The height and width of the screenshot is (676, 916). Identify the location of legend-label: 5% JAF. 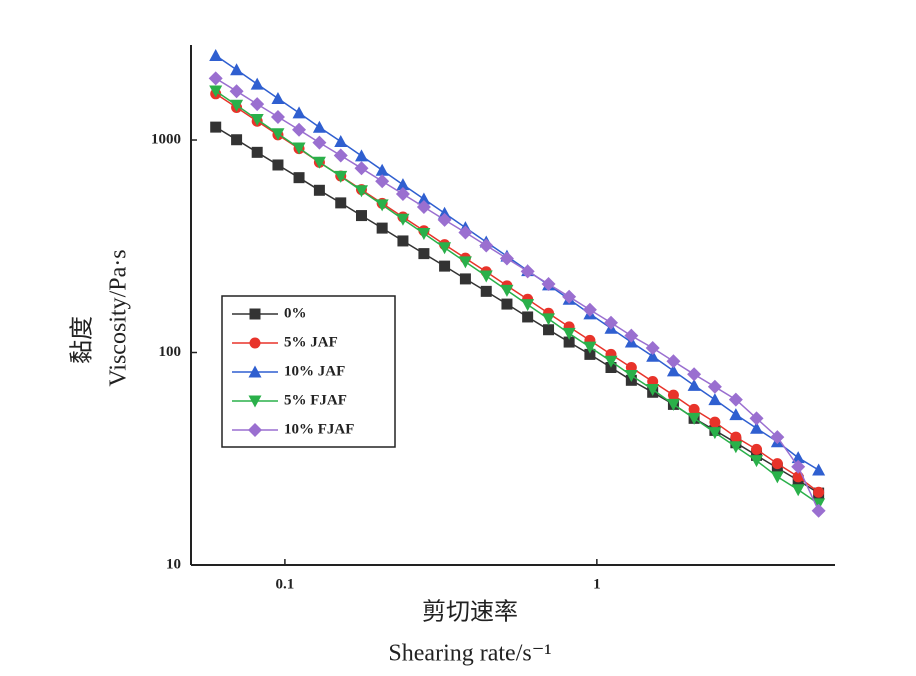
(311, 342).